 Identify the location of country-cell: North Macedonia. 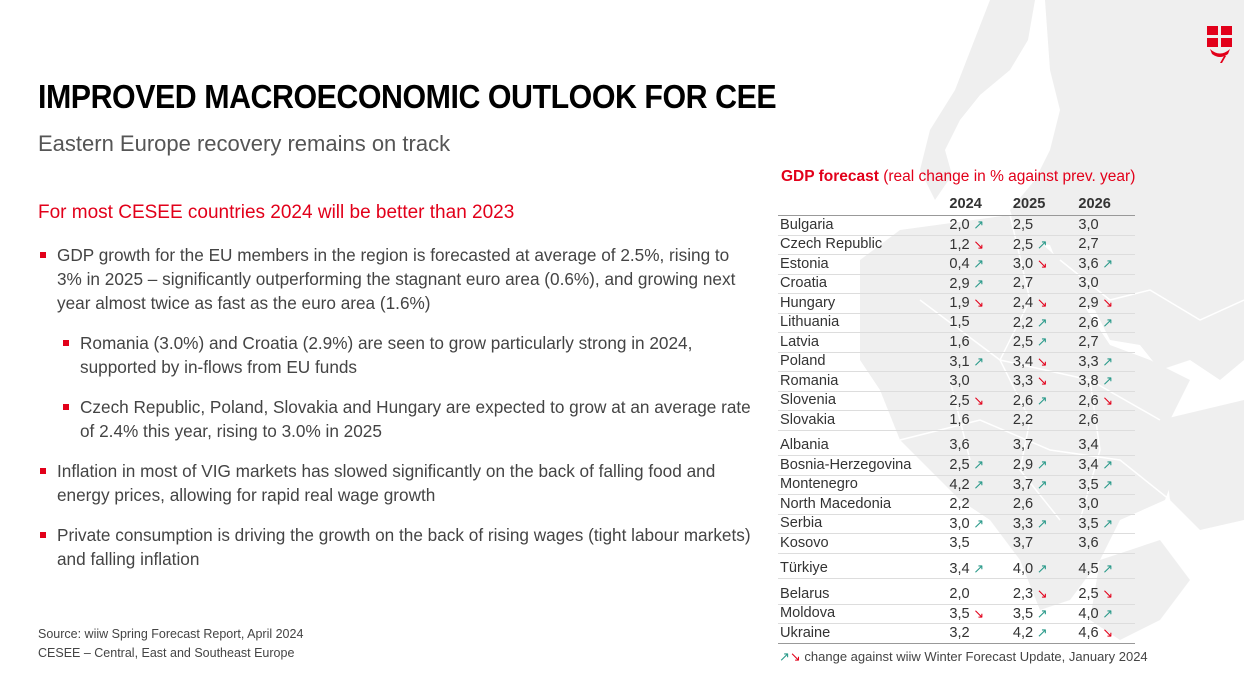
(864, 504).